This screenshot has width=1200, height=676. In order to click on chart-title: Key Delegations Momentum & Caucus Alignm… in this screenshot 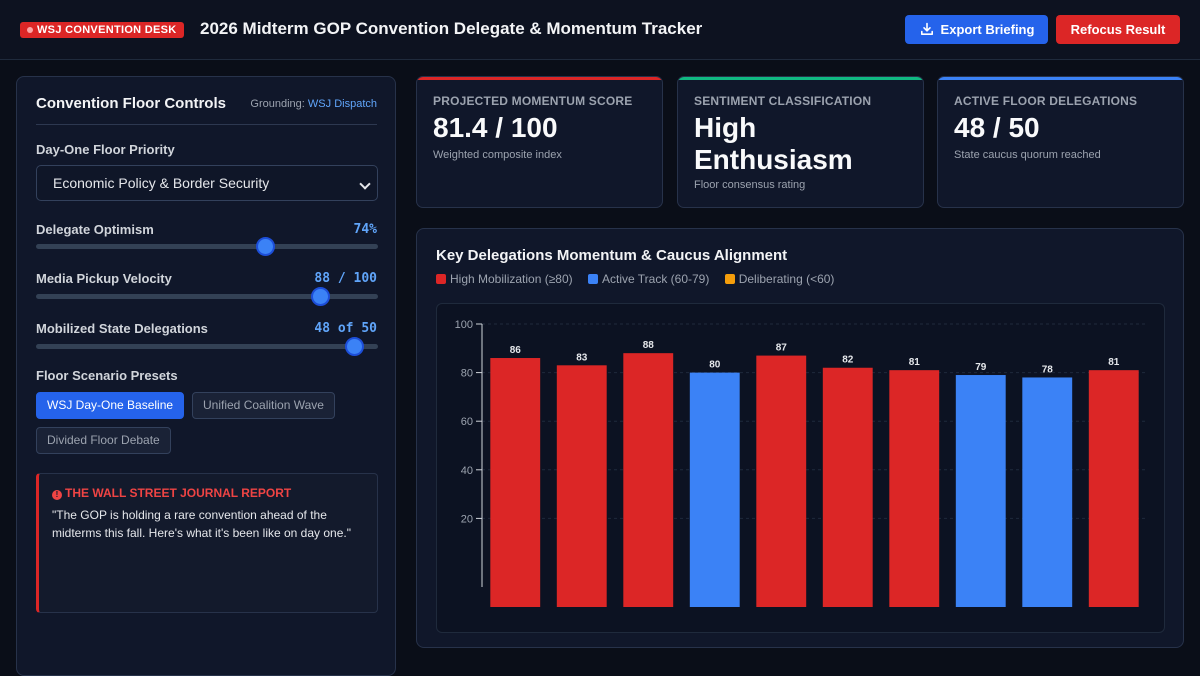, I will do `click(612, 255)`.